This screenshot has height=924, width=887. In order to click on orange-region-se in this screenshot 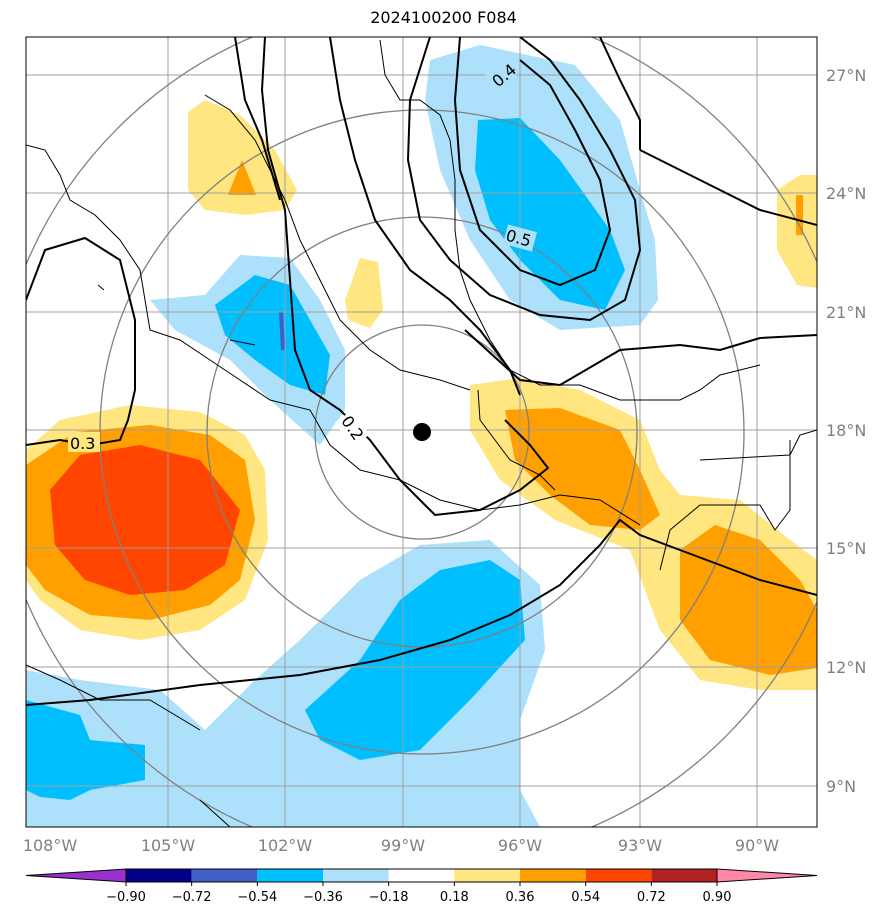, I will do `click(582, 469)`.